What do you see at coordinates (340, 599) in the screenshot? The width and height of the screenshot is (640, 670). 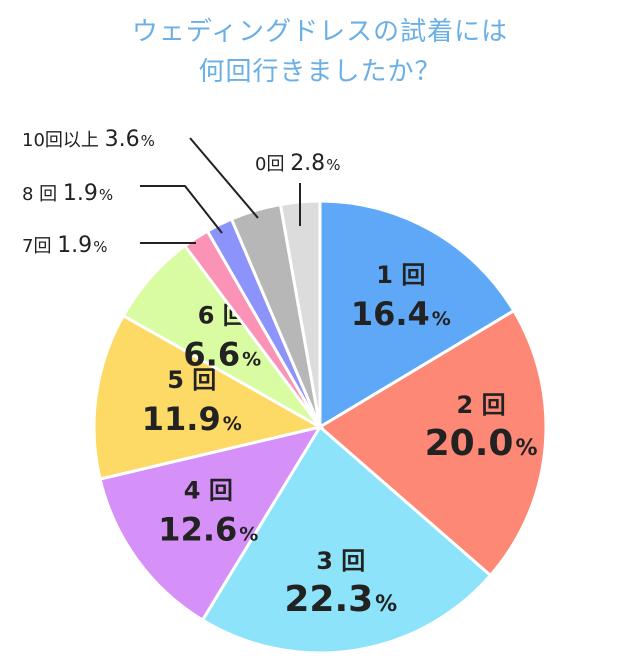 I see `slice-value-label: 22.3%` at bounding box center [340, 599].